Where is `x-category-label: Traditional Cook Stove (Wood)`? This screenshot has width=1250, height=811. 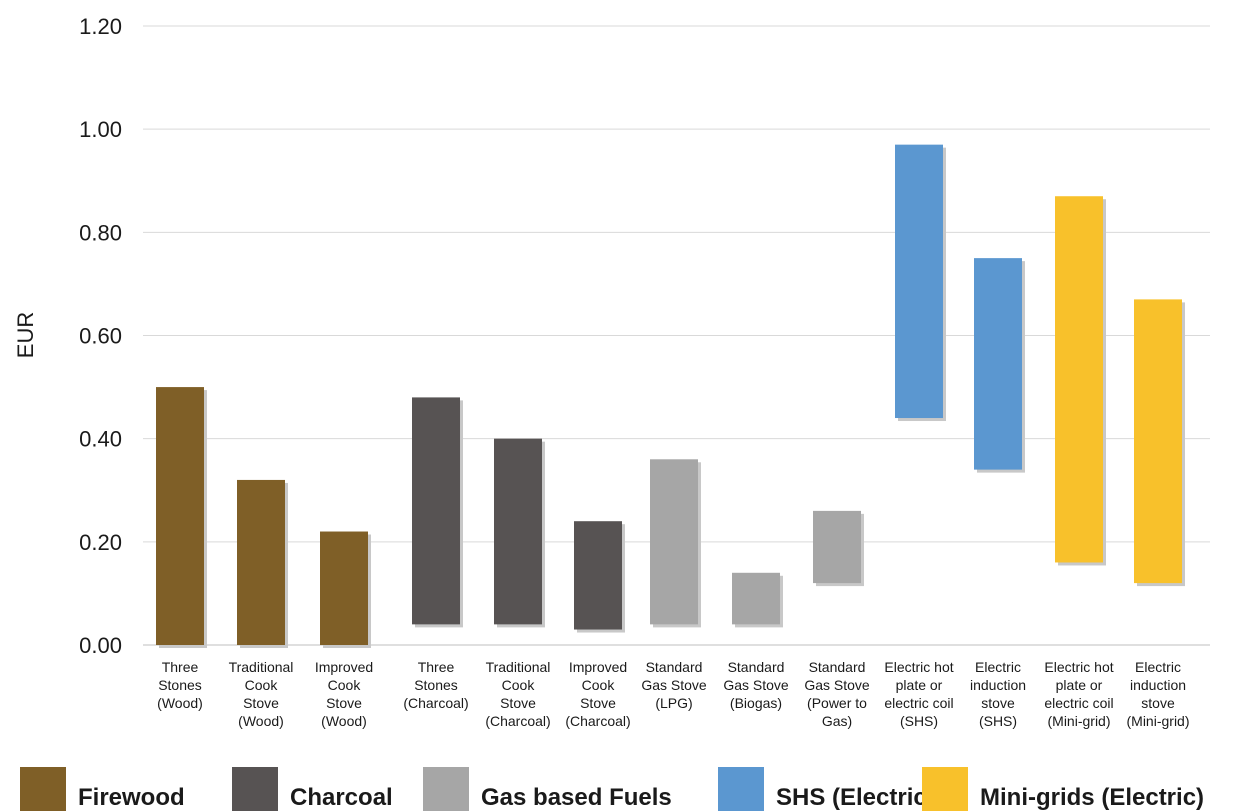 x-category-label: Traditional Cook Stove (Wood) is located at coordinates (261, 694).